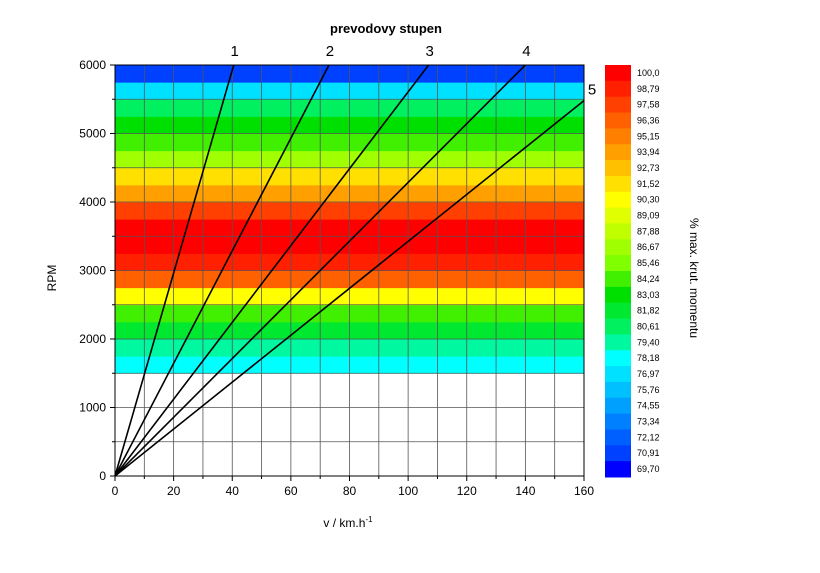  Describe the element at coordinates (648, 184) in the screenshot. I see `colorbar-label: 91,52` at that location.